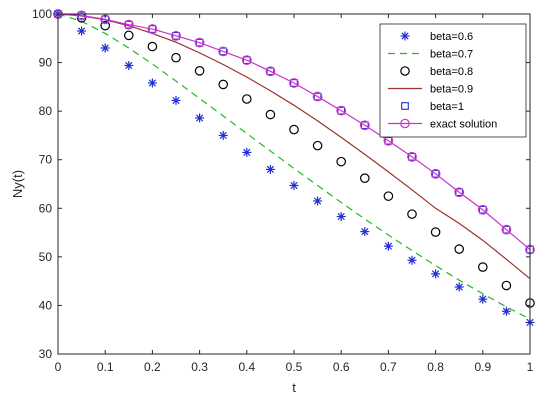  I want to click on x-tick-label: 0.1, so click(105, 367).